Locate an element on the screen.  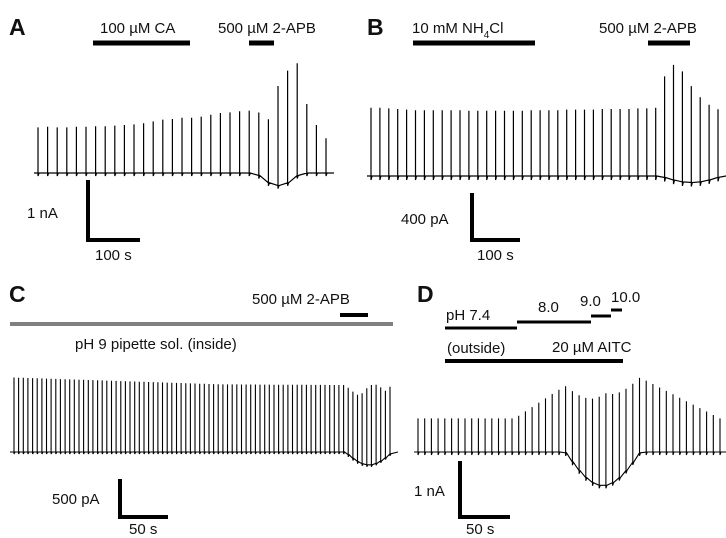
panel-d-ph90-label: 9.0 is located at coordinates (590, 301).